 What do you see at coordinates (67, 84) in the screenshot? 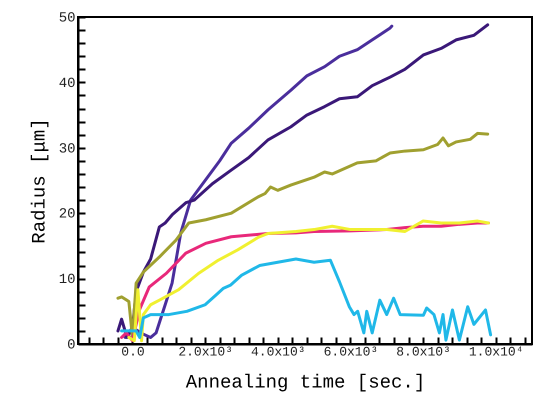
I see `y-tick-label: 40` at bounding box center [67, 84].